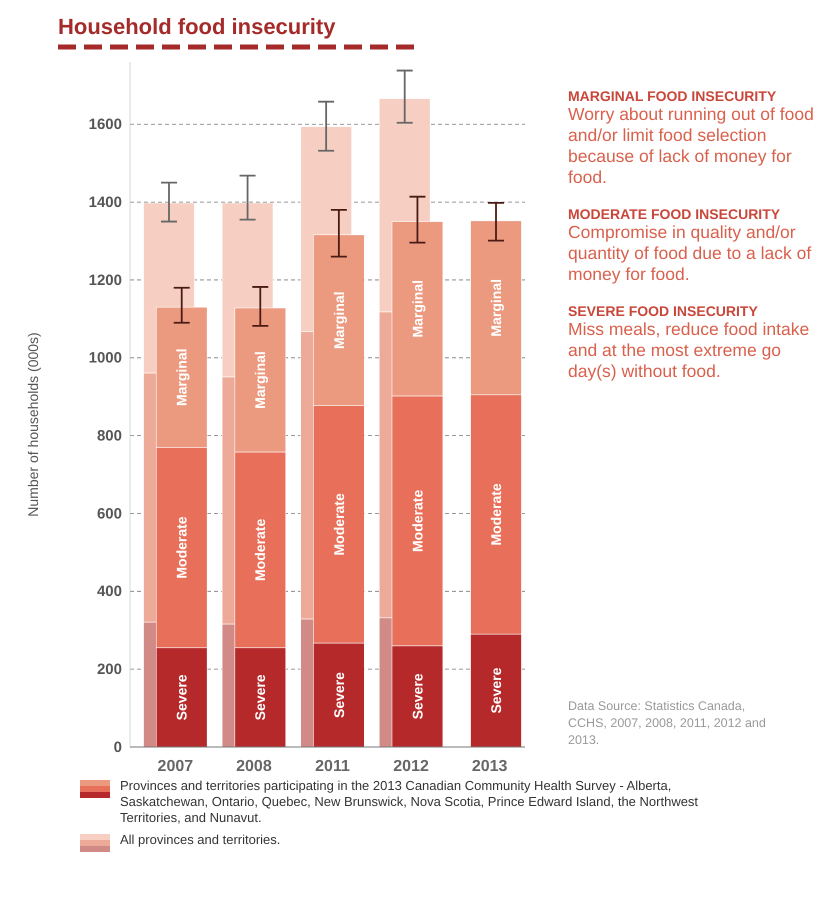  Describe the element at coordinates (663, 311) in the screenshot. I see `text: SEVERE FOOD INSECURITY` at that location.